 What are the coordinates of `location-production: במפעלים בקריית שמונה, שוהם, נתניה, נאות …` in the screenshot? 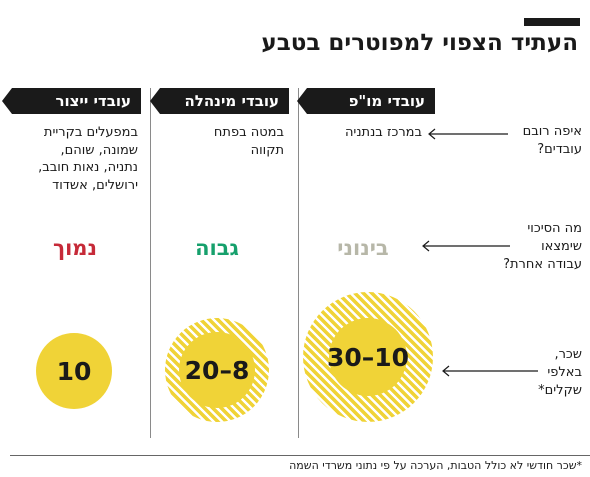 It's located at (73, 159).